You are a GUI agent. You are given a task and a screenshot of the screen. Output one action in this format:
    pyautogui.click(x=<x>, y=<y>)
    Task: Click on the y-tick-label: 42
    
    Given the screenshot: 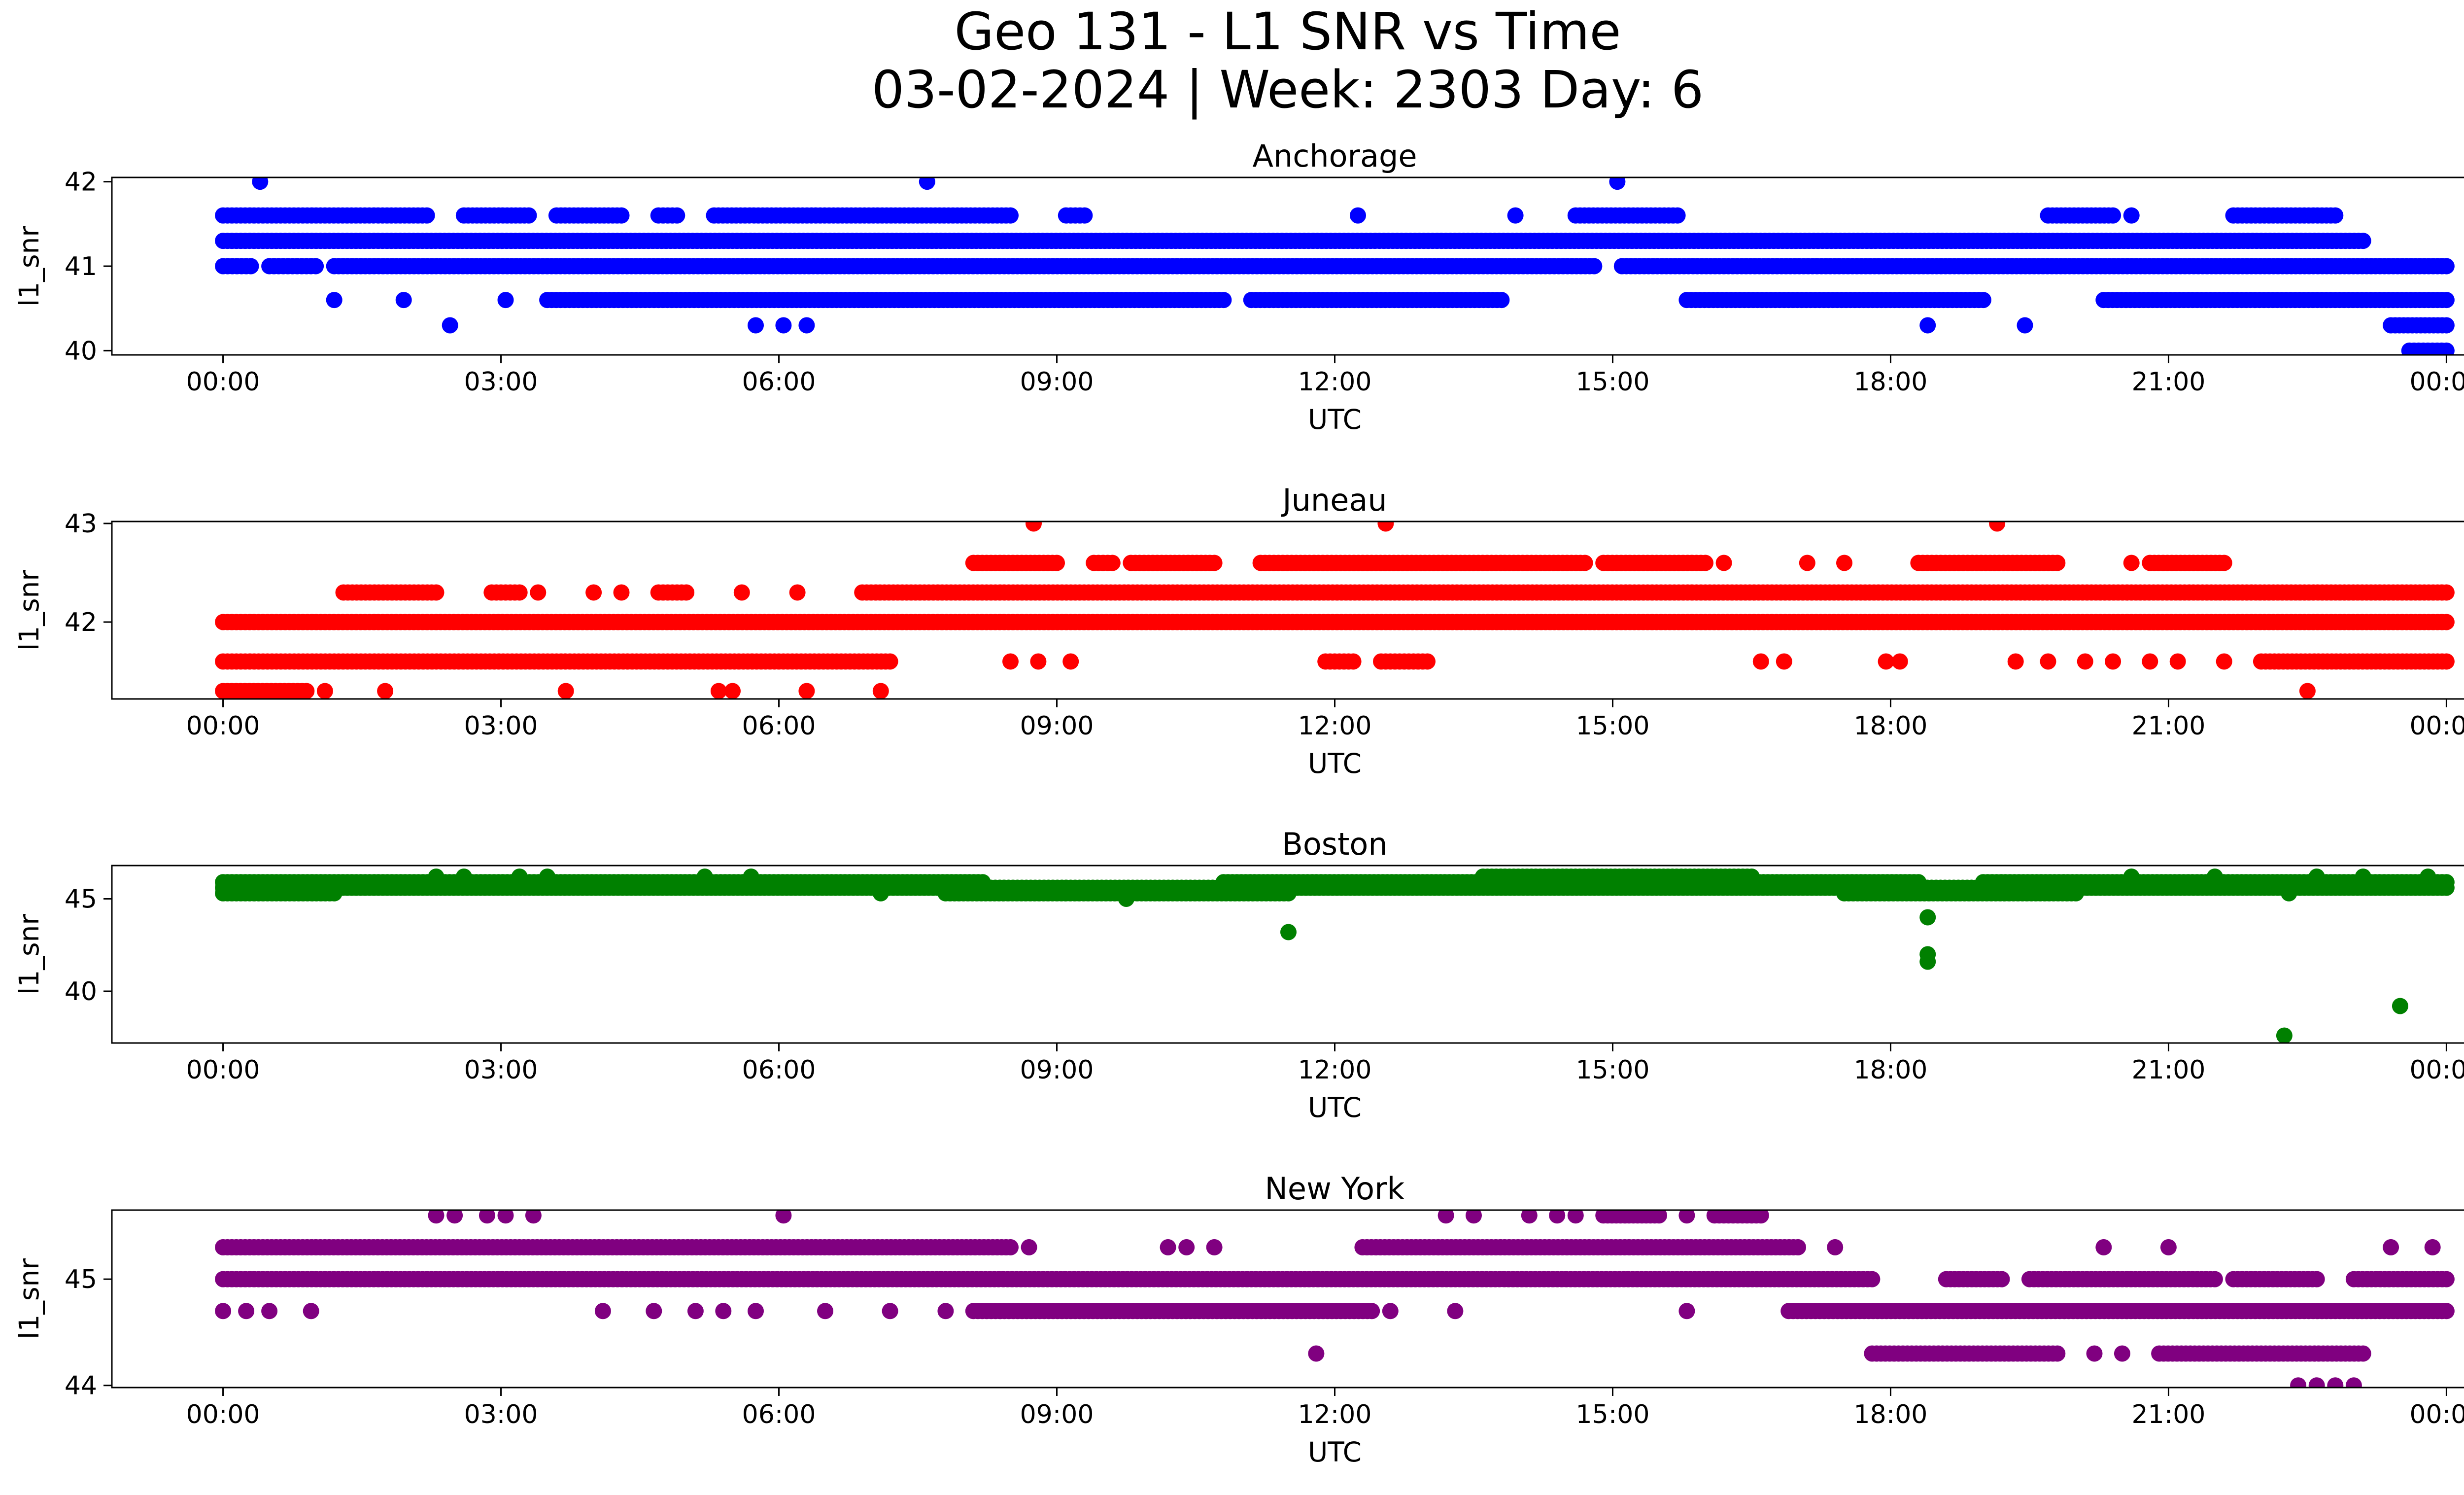 What is the action you would take?
    pyautogui.click(x=81, y=622)
    